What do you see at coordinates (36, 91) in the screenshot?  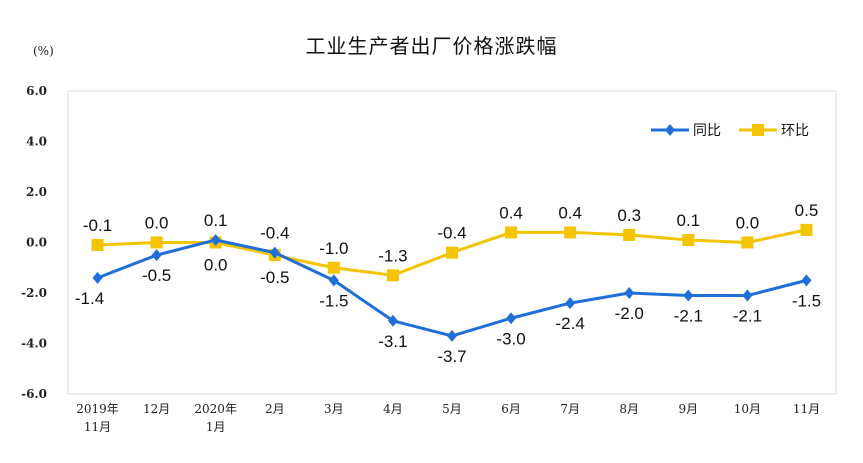 I see `y-tick-label: 6.0` at bounding box center [36, 91].